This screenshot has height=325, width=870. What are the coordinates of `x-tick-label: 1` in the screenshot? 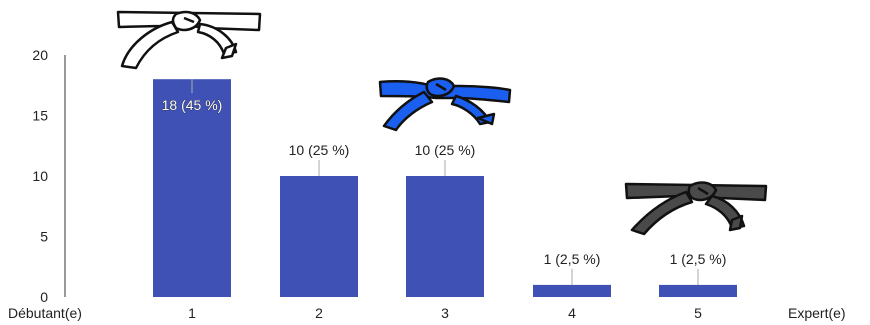 It's located at (192, 313).